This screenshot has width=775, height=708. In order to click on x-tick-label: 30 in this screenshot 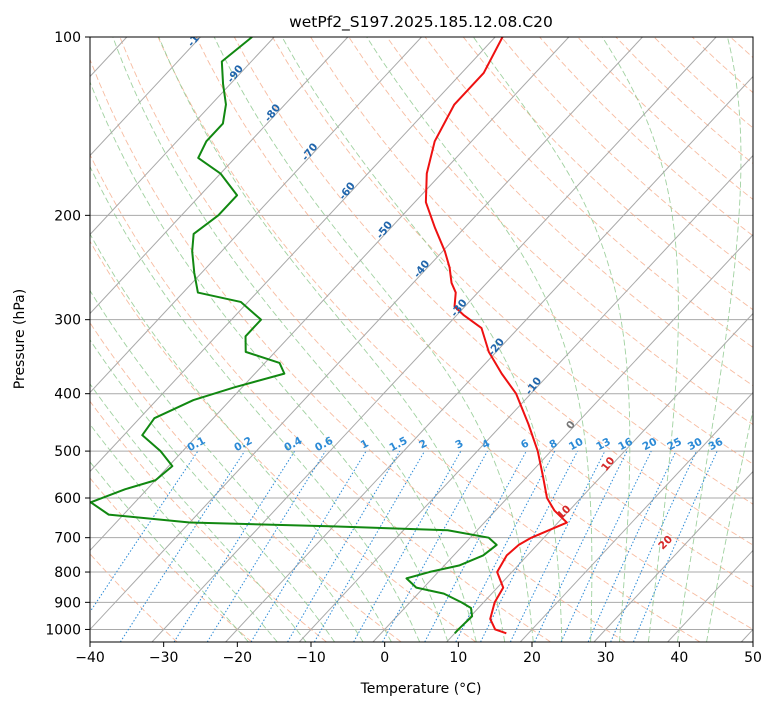, I will do `click(606, 658)`.